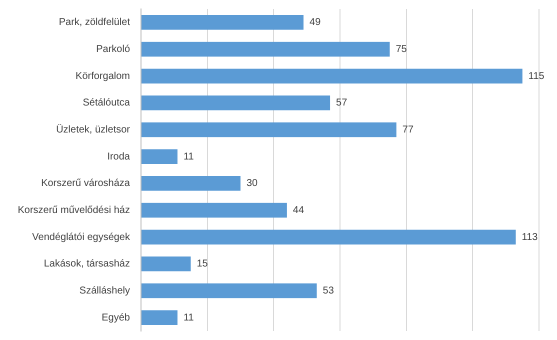 The image size is (557, 340). I want to click on y-tick-label: Szálláshely, so click(104, 291).